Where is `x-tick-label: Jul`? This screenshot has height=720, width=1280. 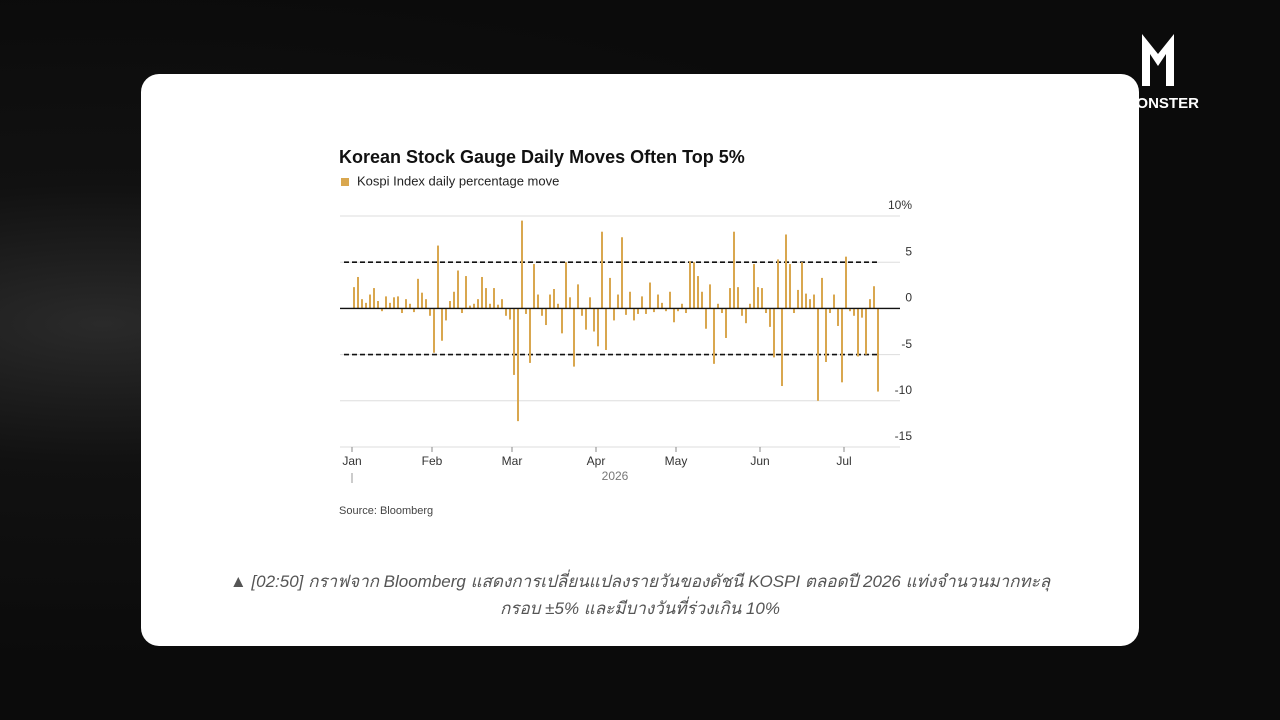
x-tick-label: Jul is located at coordinates (843, 461).